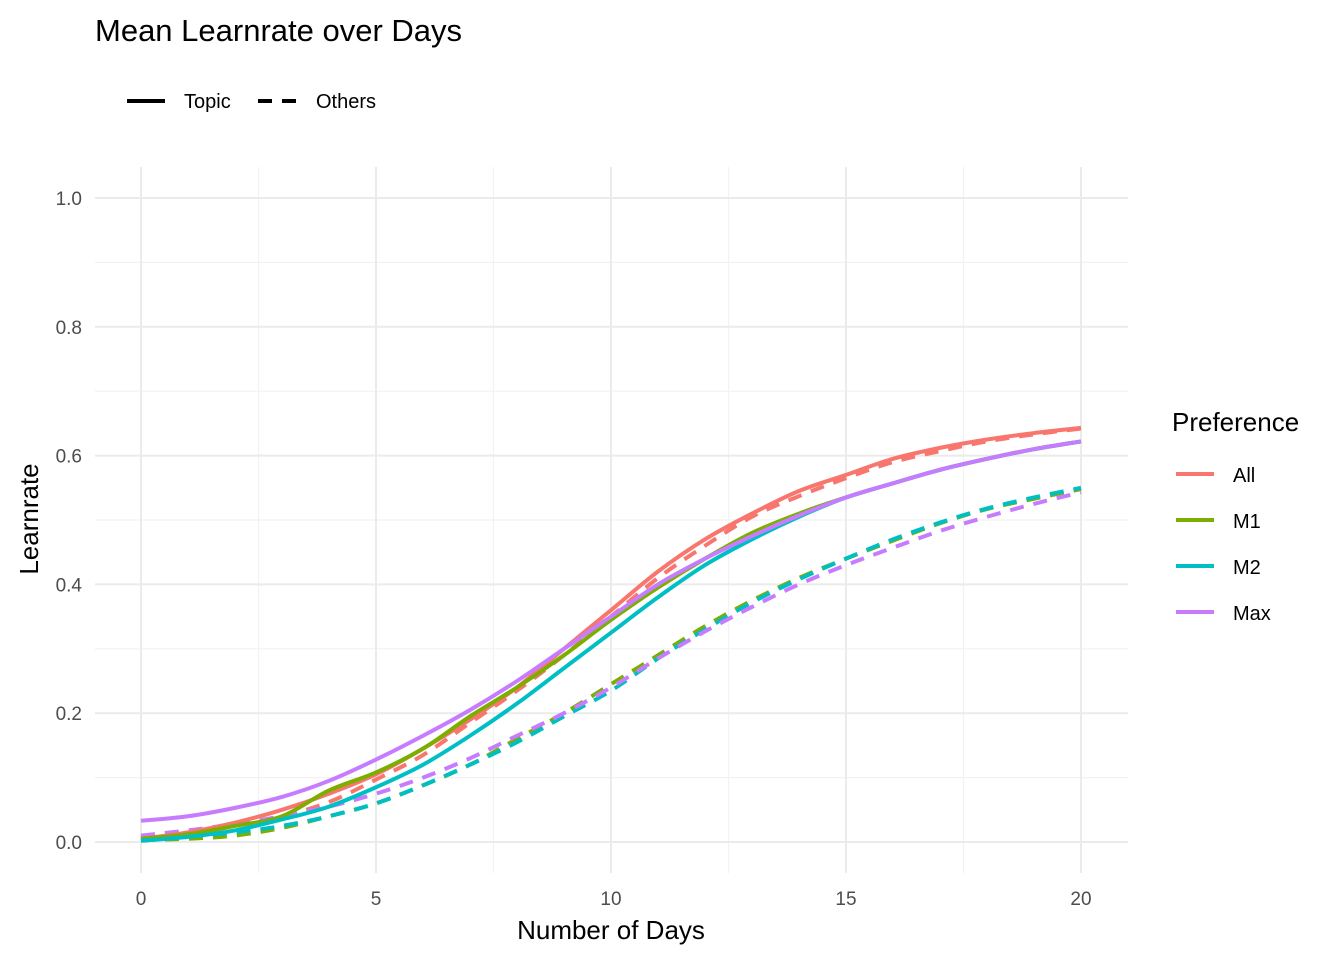  What do you see at coordinates (1235, 422) in the screenshot?
I see `color-legend-title: Preference` at bounding box center [1235, 422].